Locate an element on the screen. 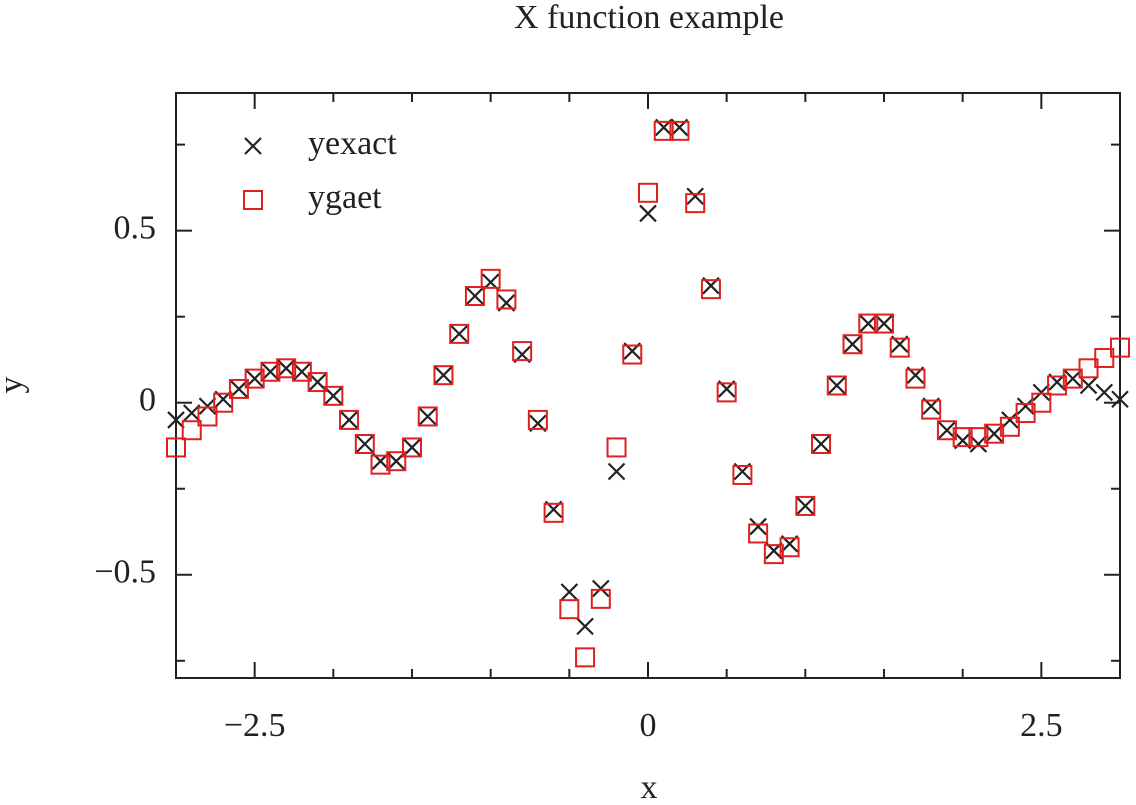  x-tick-label: 2.5 is located at coordinates (1041, 725).